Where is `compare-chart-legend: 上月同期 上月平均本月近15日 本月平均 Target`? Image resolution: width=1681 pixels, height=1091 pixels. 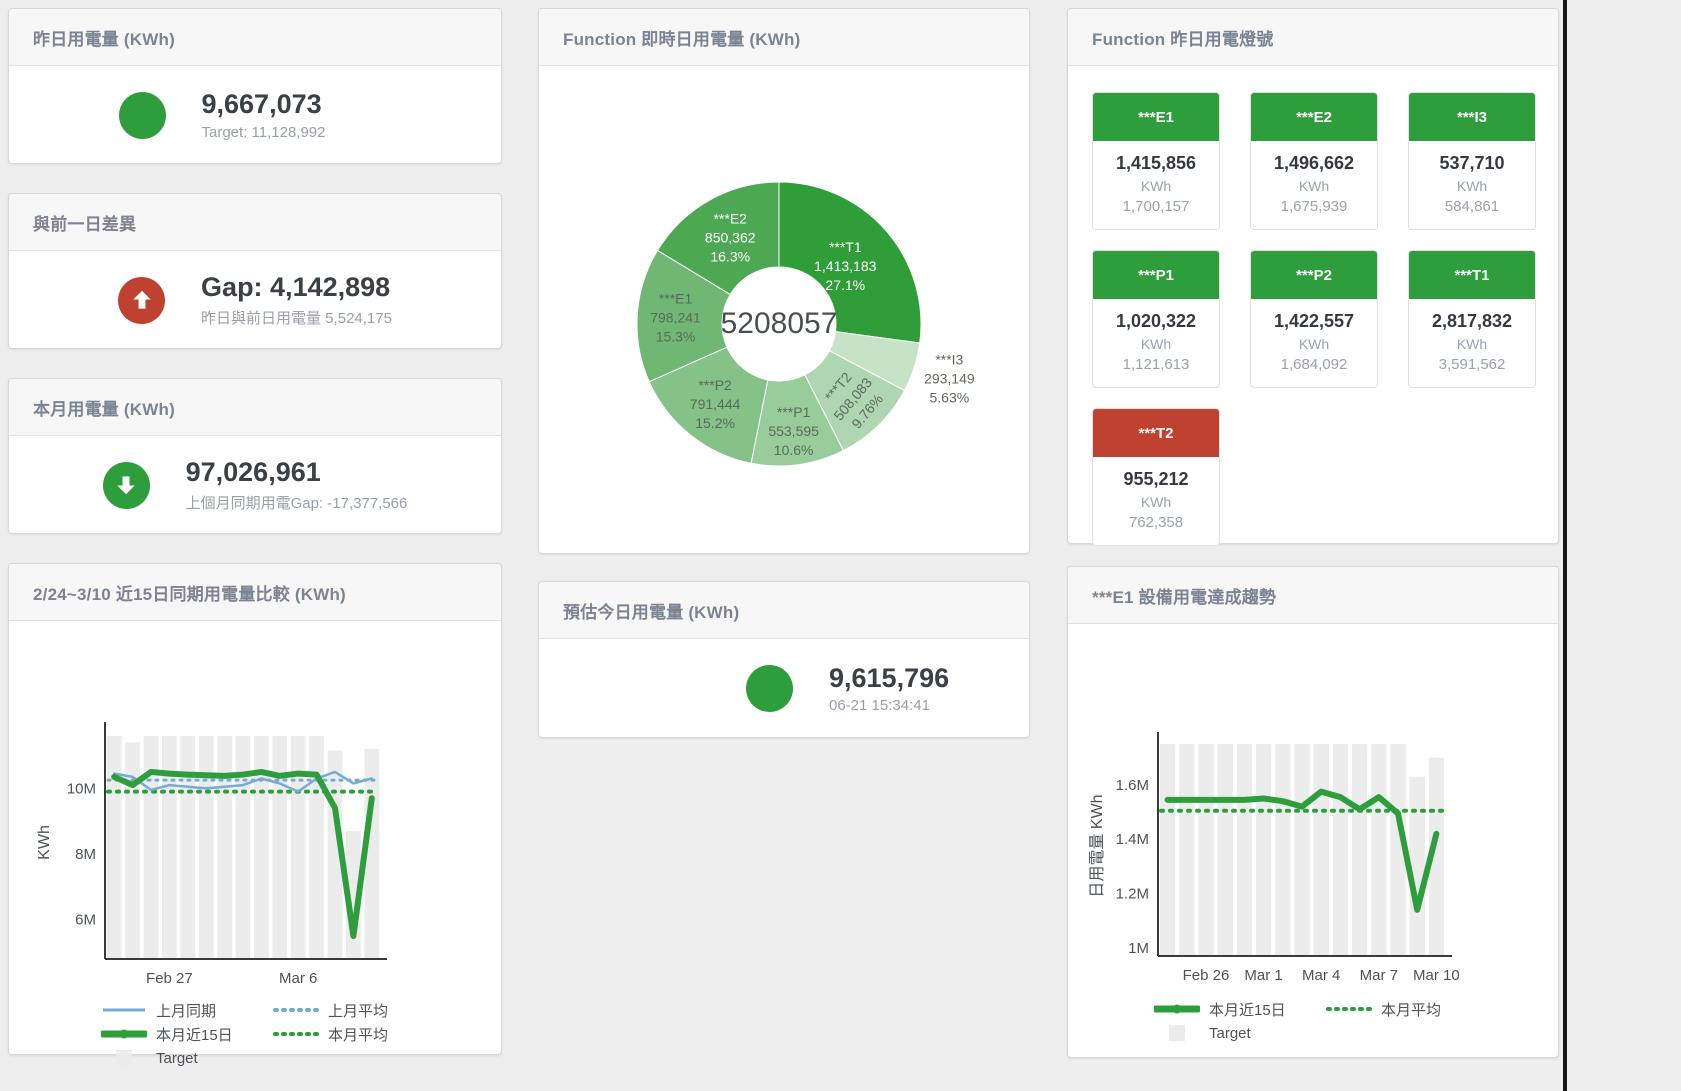 compare-chart-legend: 上月同期 上月平均本月近15日 本月平均 Target is located at coordinates (301, 1034).